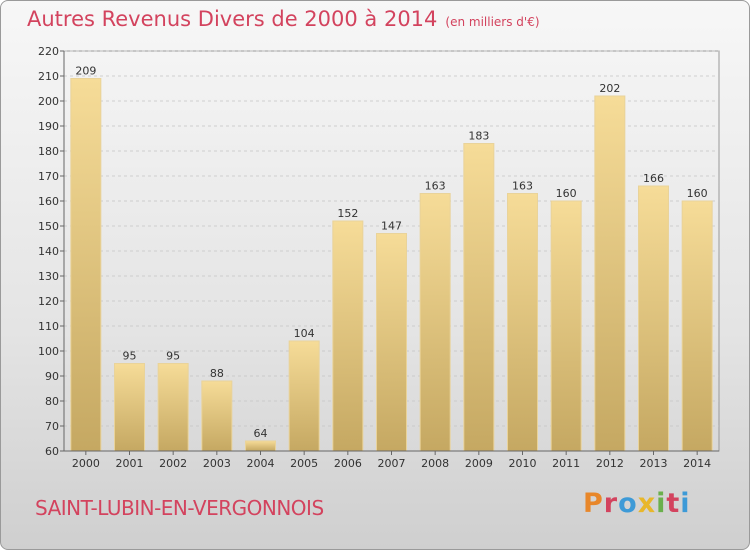 This screenshot has width=750, height=550. Describe the element at coordinates (647, 503) in the screenshot. I see `logo-letter: x` at that location.